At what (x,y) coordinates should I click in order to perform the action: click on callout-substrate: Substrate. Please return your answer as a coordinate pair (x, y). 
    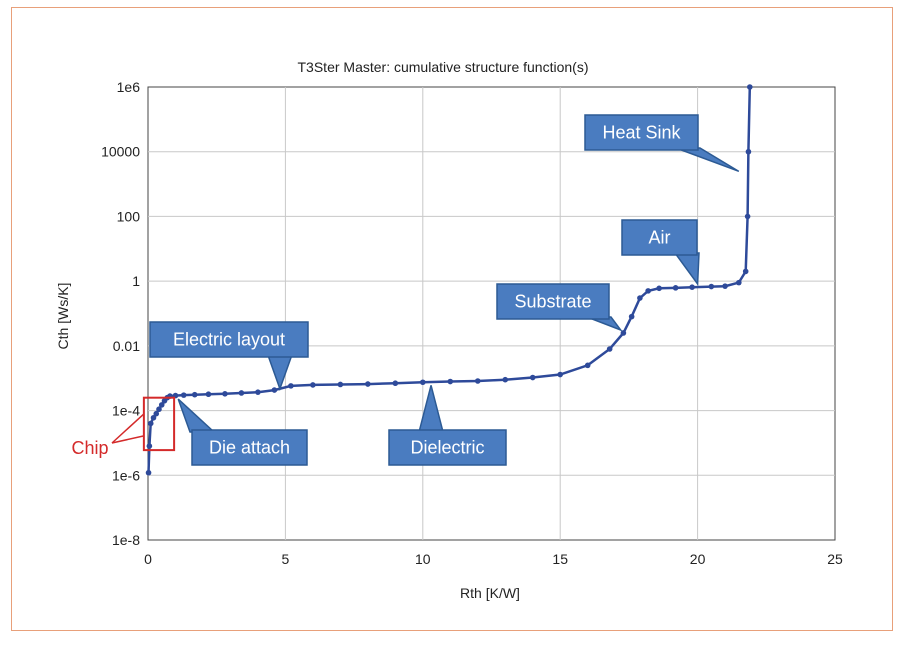
    Looking at the image, I should click on (559, 307).